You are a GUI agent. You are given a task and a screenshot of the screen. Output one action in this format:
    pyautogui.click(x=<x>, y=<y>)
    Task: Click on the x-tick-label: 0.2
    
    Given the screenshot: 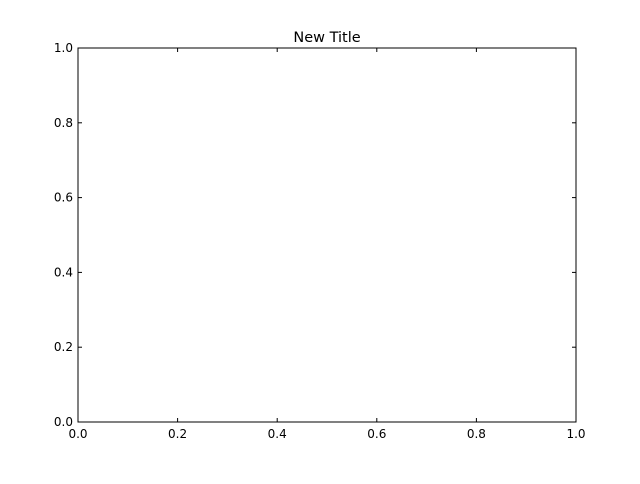 What is the action you would take?
    pyautogui.click(x=177, y=434)
    